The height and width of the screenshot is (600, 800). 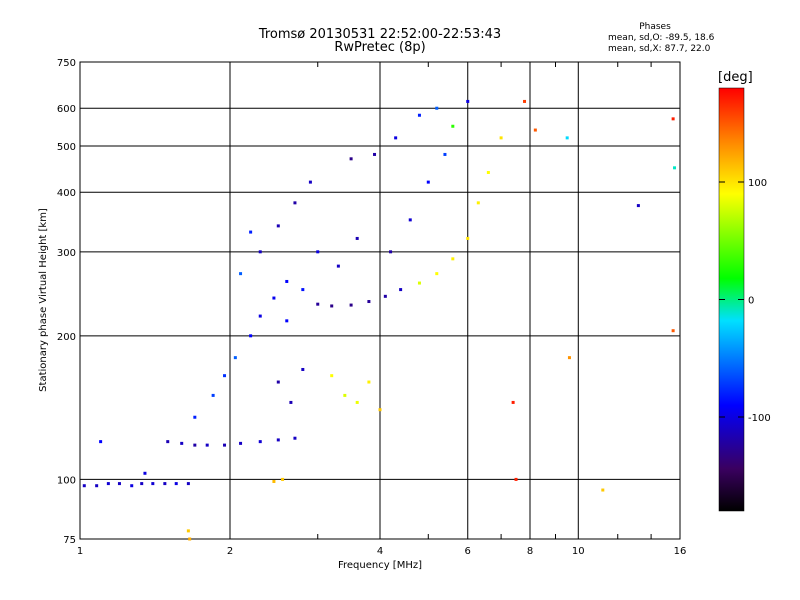 What do you see at coordinates (735, 77) in the screenshot?
I see `colorbar-label: [deg]` at bounding box center [735, 77].